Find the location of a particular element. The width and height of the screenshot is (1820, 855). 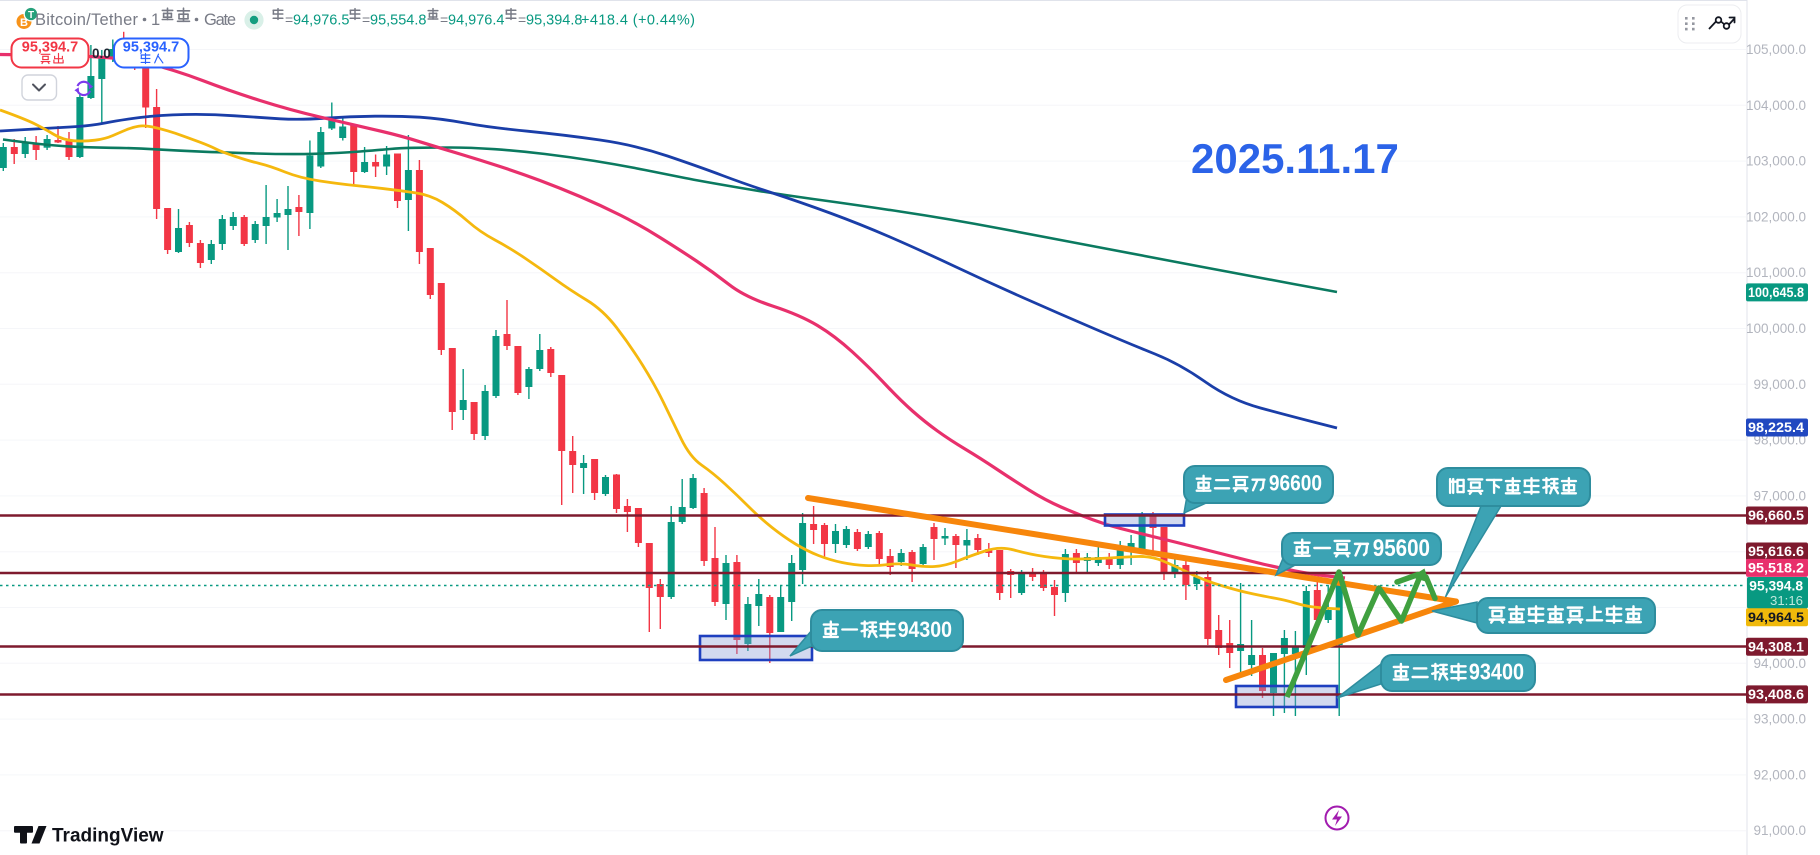

svg-text: B is located at coordinates (24, 23).